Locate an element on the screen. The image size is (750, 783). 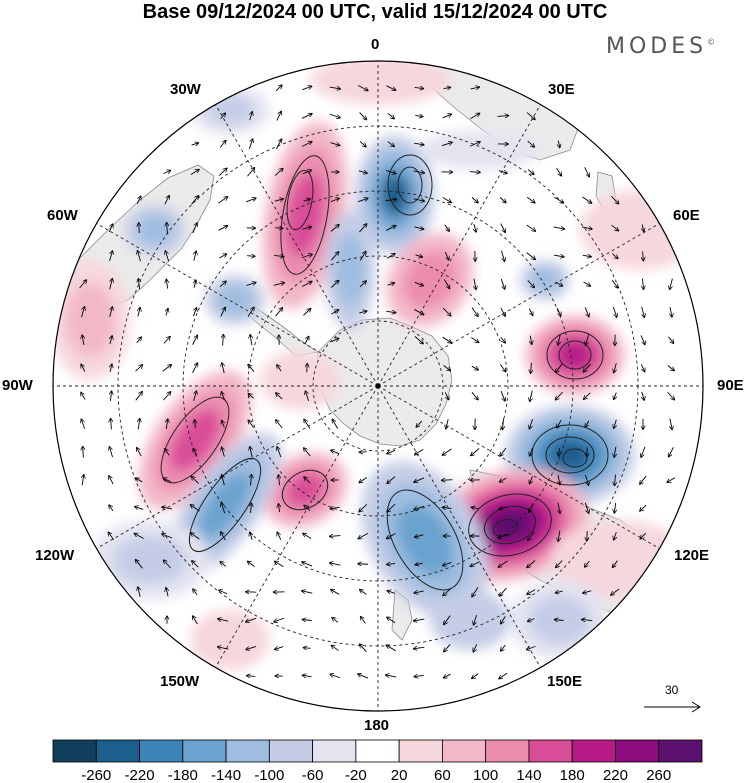
colorbar-tick-label: -140 is located at coordinates (226, 775).